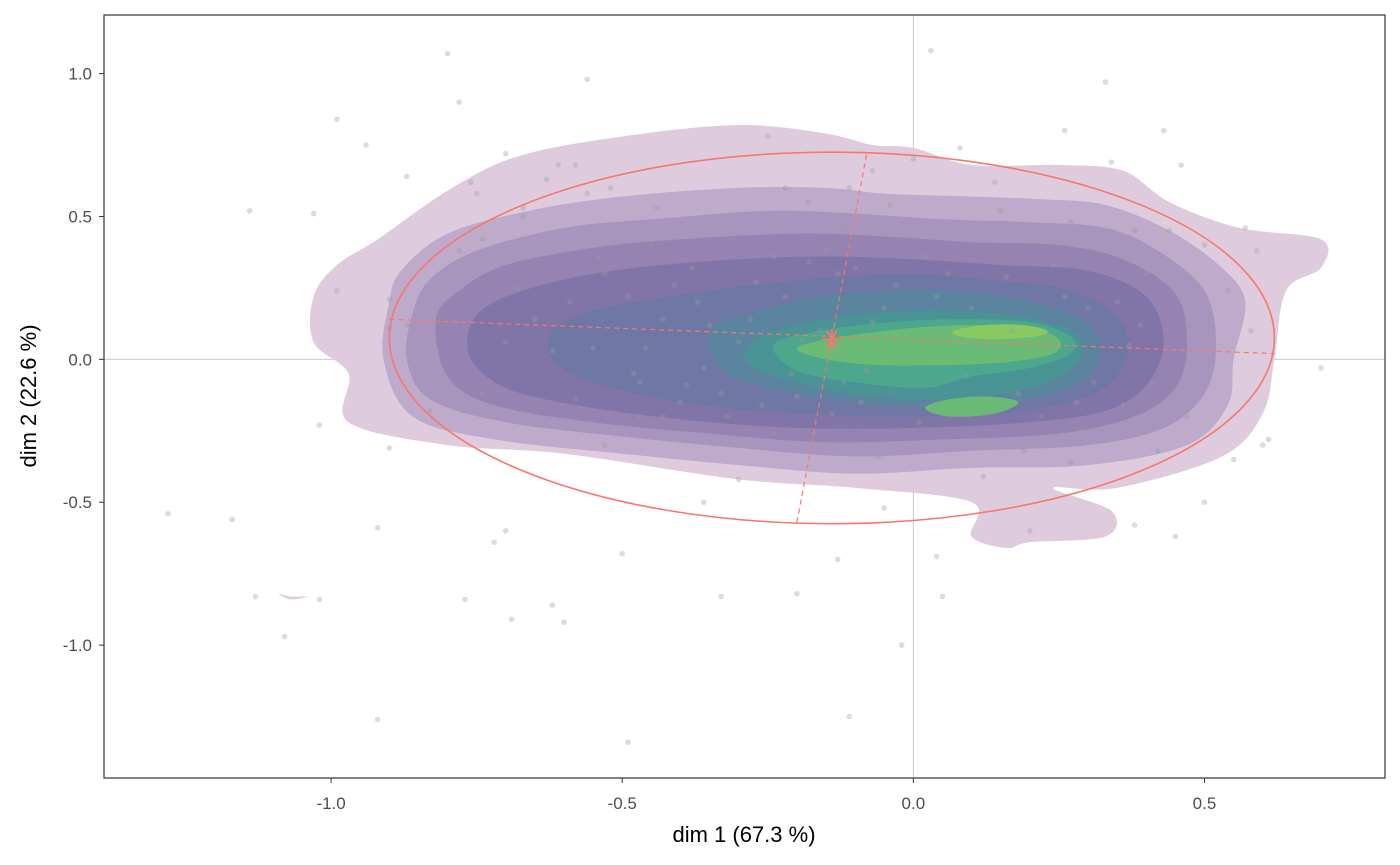 The height and width of the screenshot is (865, 1400). What do you see at coordinates (83, 360) in the screenshot?
I see `y-axis: -1.0 -0.5 0.0 0.5 1.0` at bounding box center [83, 360].